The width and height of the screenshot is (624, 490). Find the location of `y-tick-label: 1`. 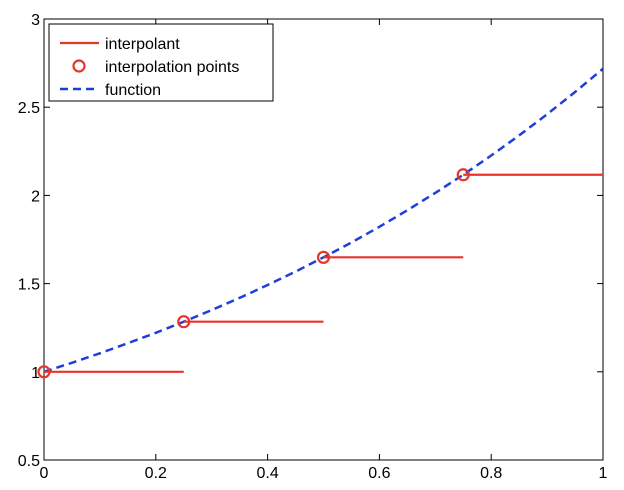

y-tick-label: 1 is located at coordinates (35, 373).